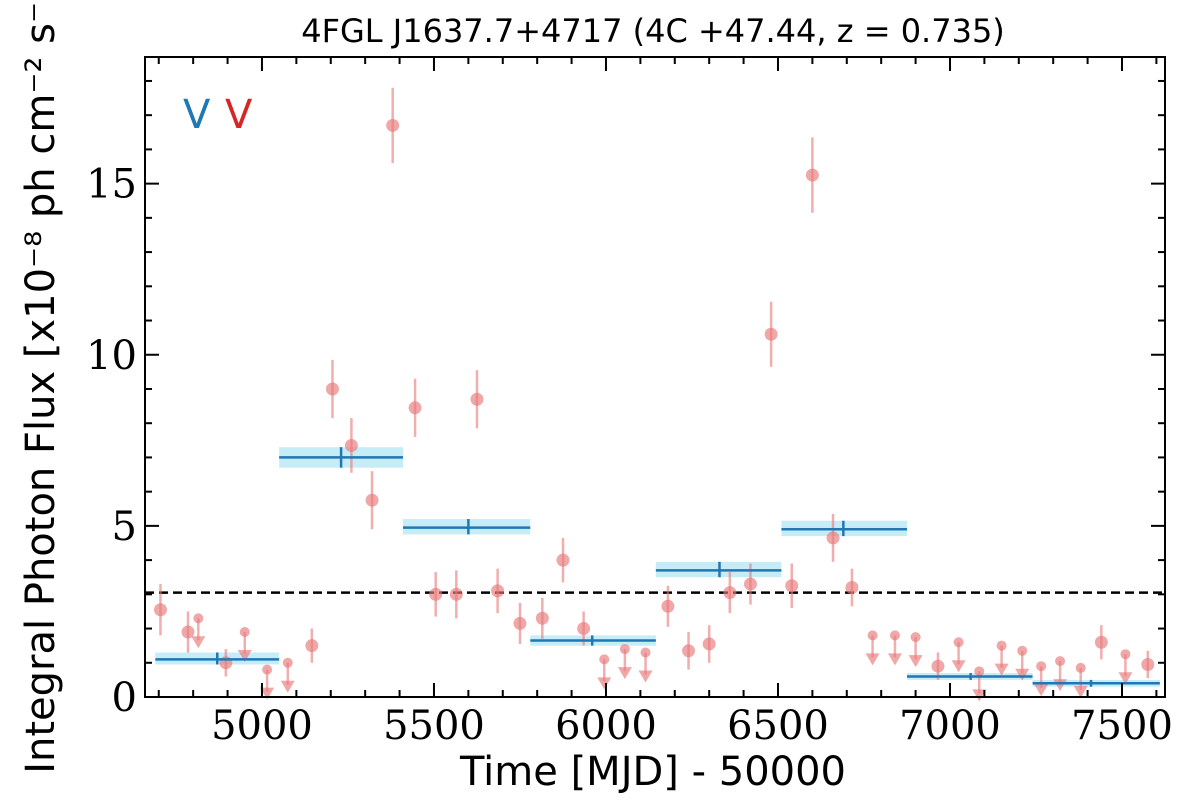  I want to click on y-tick-label-0: 0, so click(124, 698).